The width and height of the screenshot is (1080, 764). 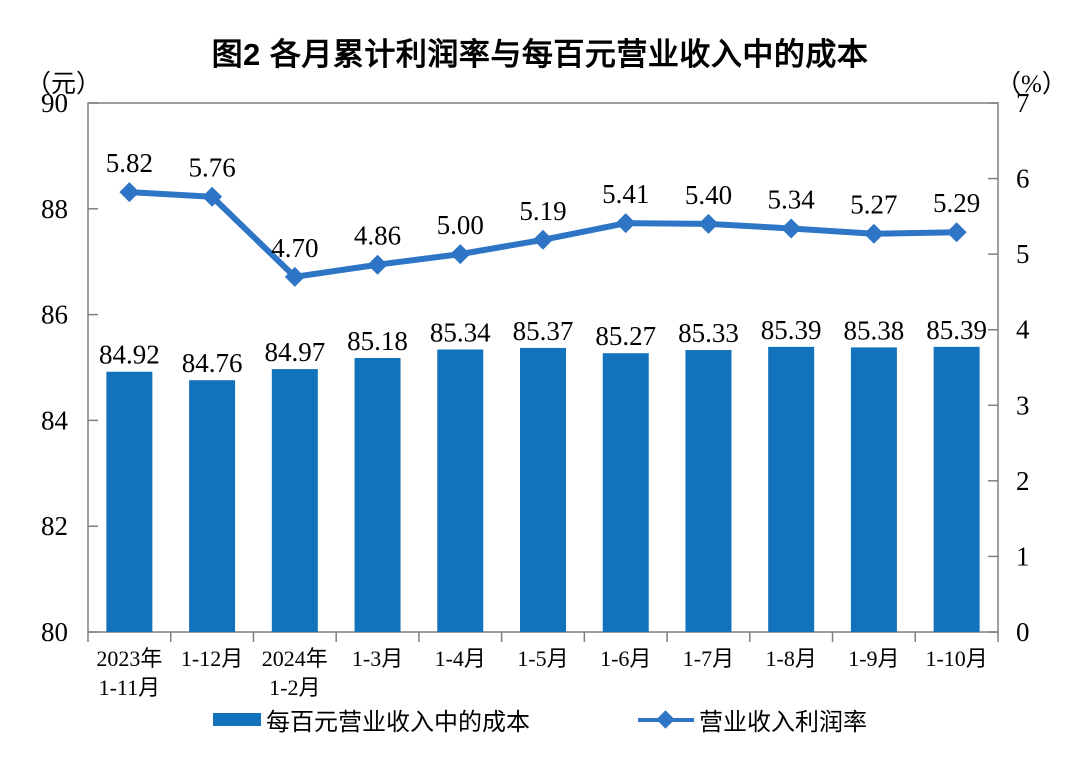 What do you see at coordinates (625, 658) in the screenshot?
I see `x-axis-label: 1-6月` at bounding box center [625, 658].